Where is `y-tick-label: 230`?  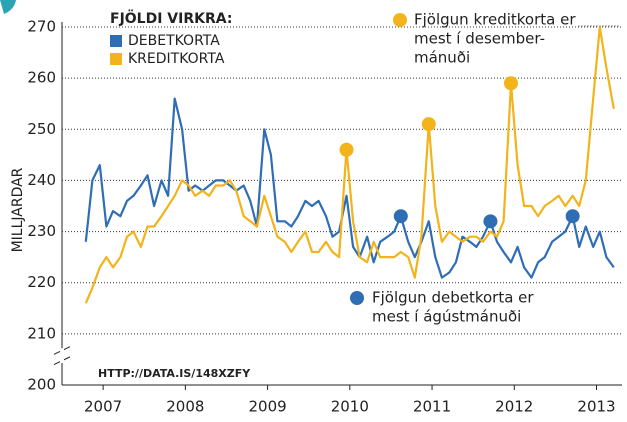 y-tick-label: 230 is located at coordinates (41, 231).